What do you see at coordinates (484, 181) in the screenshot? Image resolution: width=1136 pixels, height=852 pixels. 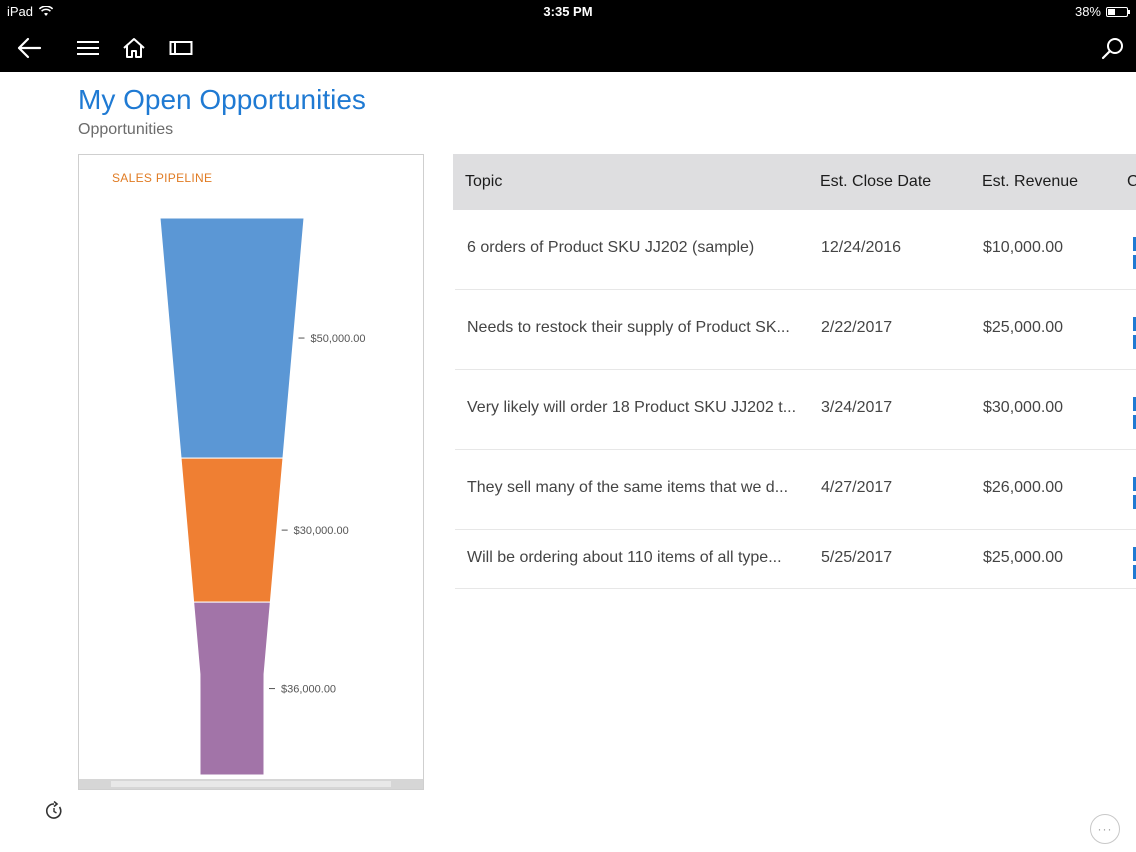 I see `column-header-topic: Topic` at bounding box center [484, 181].